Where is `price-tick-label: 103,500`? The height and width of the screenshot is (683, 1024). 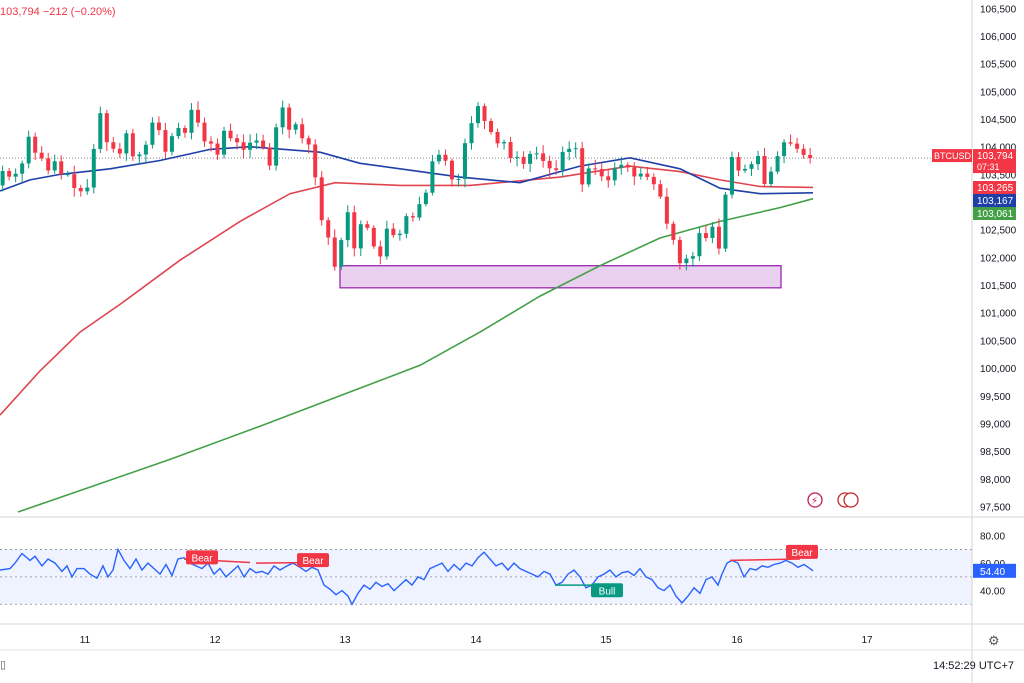 price-tick-label: 103,500 is located at coordinates (998, 175).